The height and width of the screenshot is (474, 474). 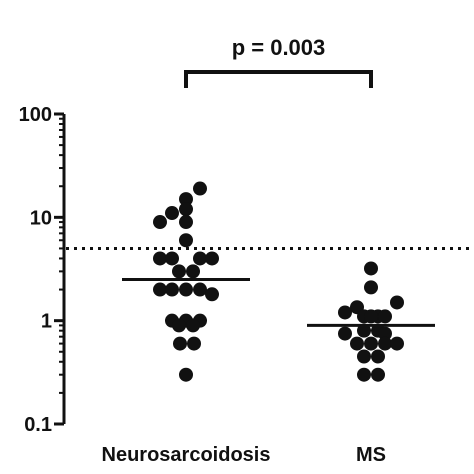 What do you see at coordinates (35, 115) in the screenshot?
I see `y-tick-label: 100` at bounding box center [35, 115].